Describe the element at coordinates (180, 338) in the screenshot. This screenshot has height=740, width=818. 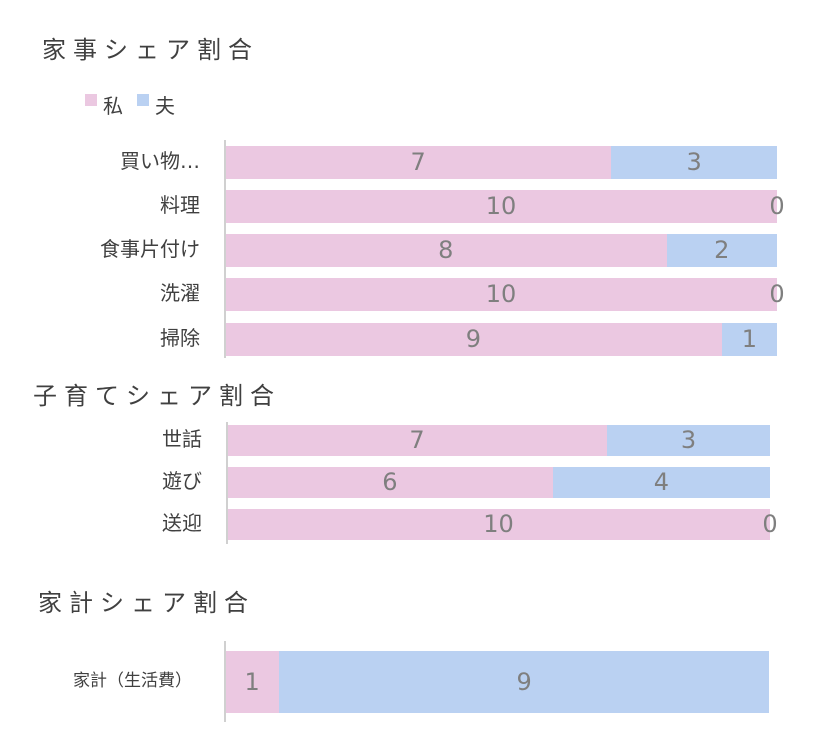
I see `category-label: 掃除` at that location.